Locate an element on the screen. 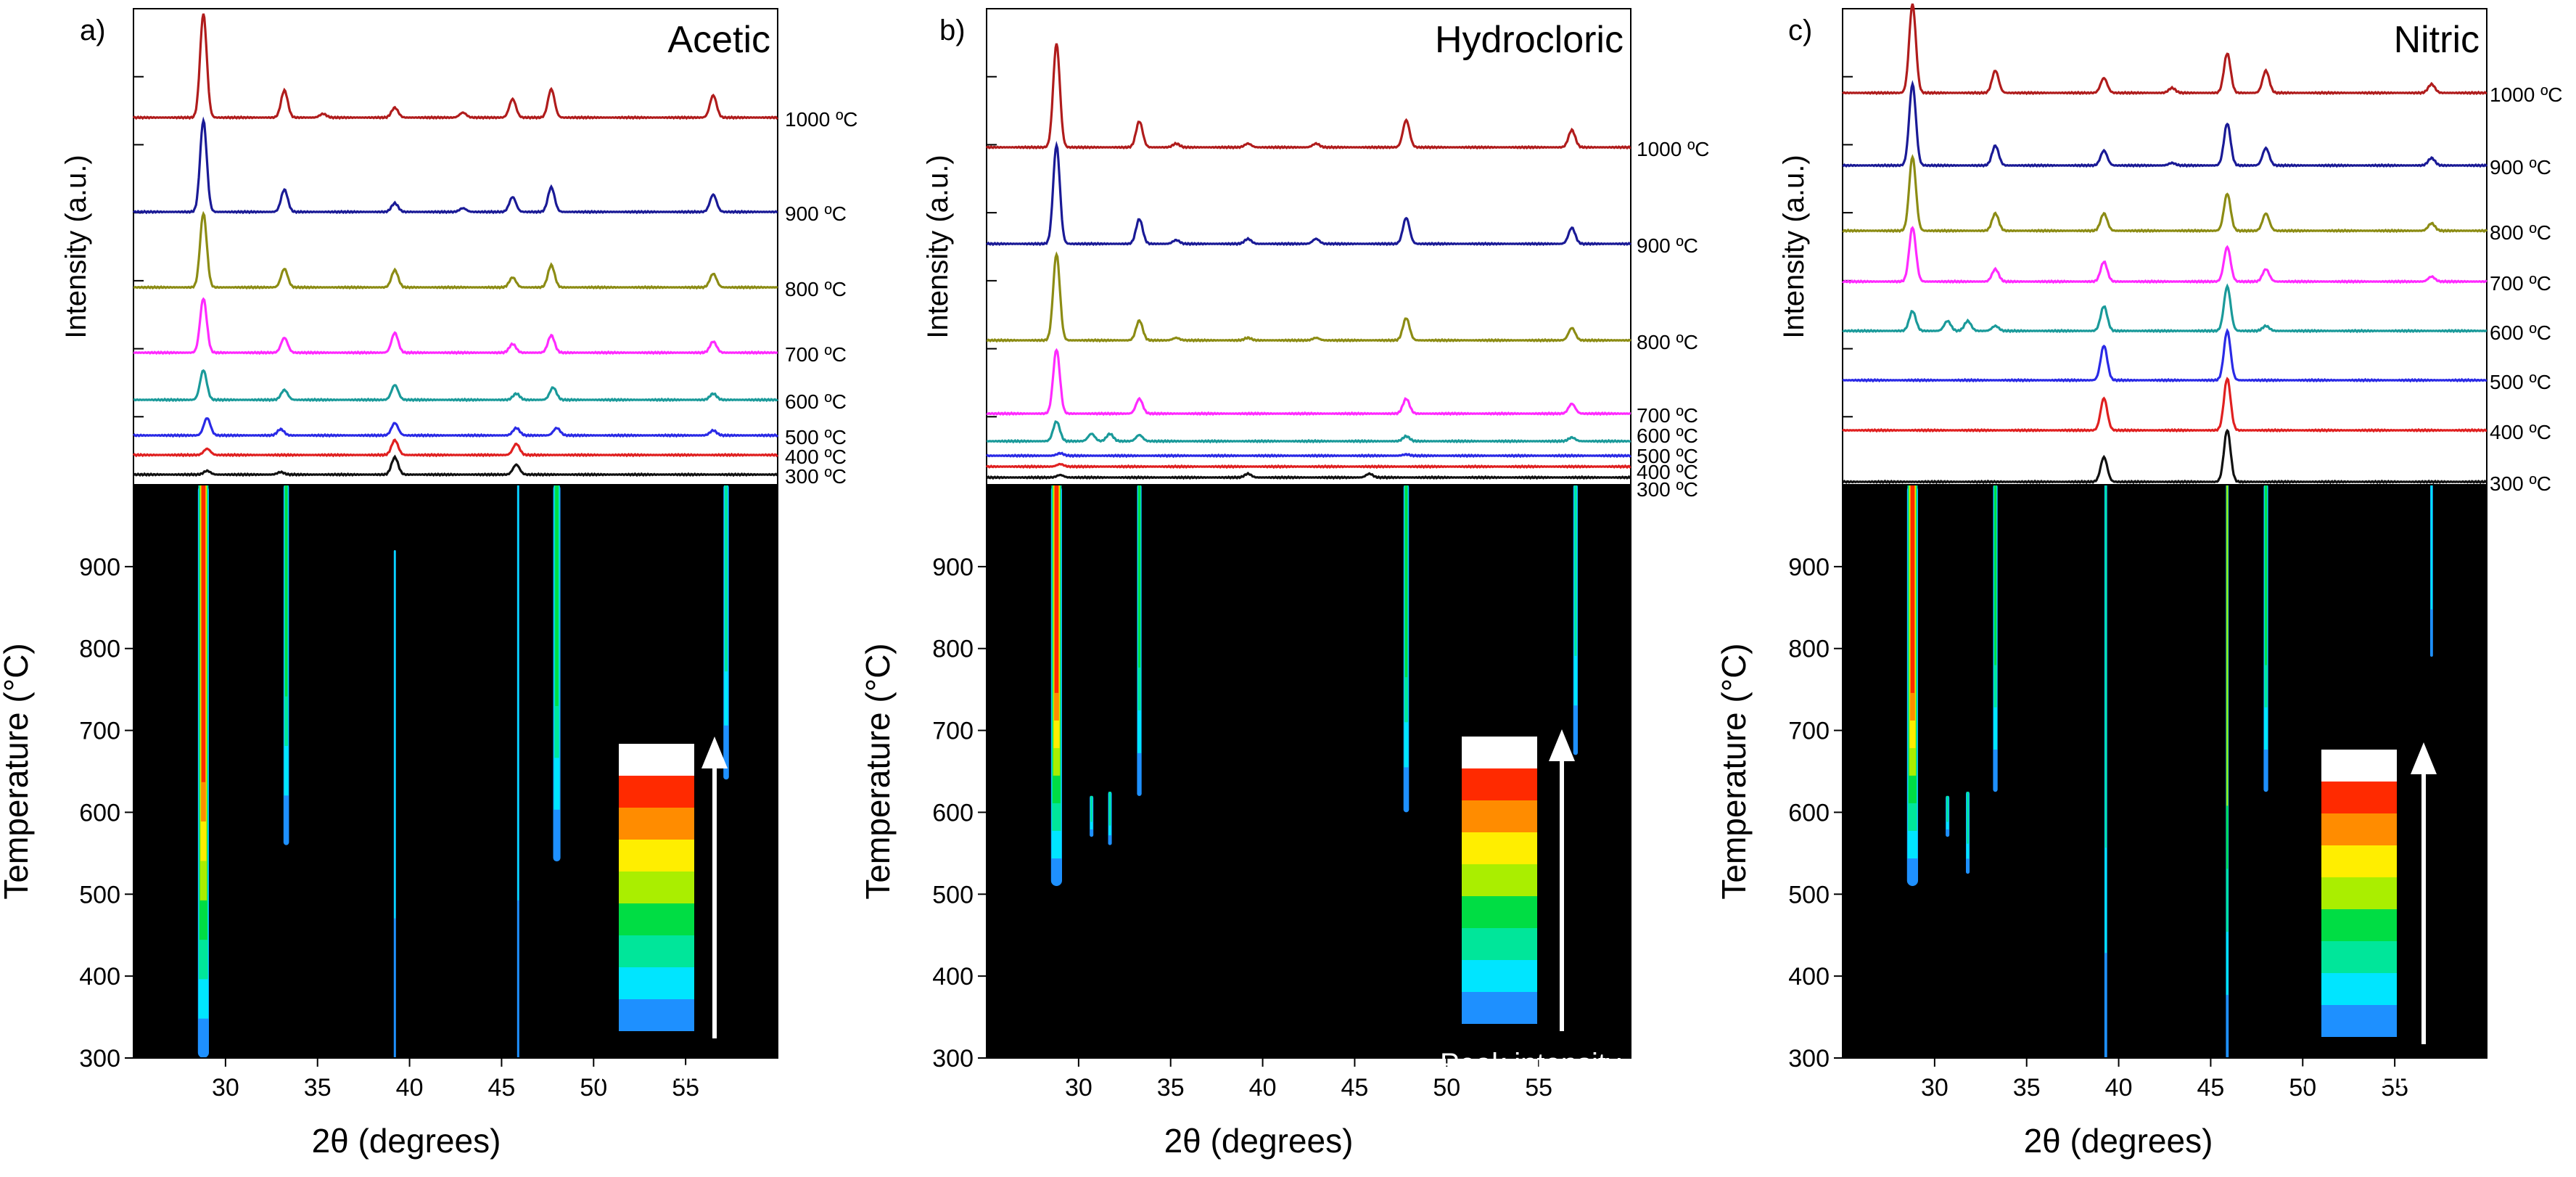 The height and width of the screenshot is (1177, 2576). panel-title: Hydrocloric is located at coordinates (1529, 40).